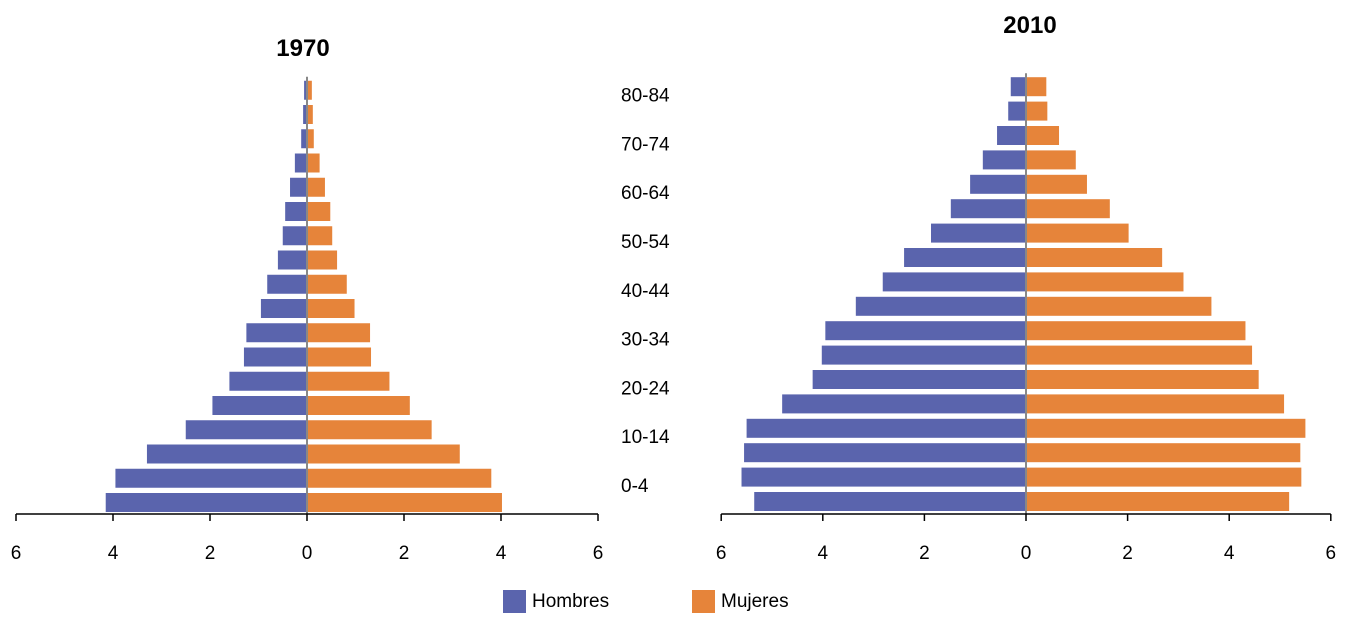 The height and width of the screenshot is (620, 1345). What do you see at coordinates (645, 340) in the screenshot?
I see `chart-2010-y-tick-label: 30-34` at bounding box center [645, 340].